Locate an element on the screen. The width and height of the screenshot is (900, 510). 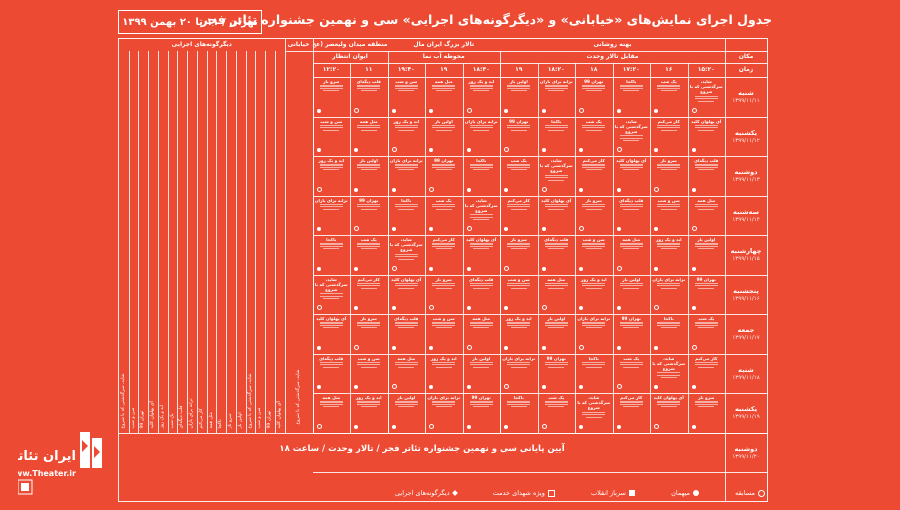
show-entry: کار می‌کنم is located at coordinates (444, 255).